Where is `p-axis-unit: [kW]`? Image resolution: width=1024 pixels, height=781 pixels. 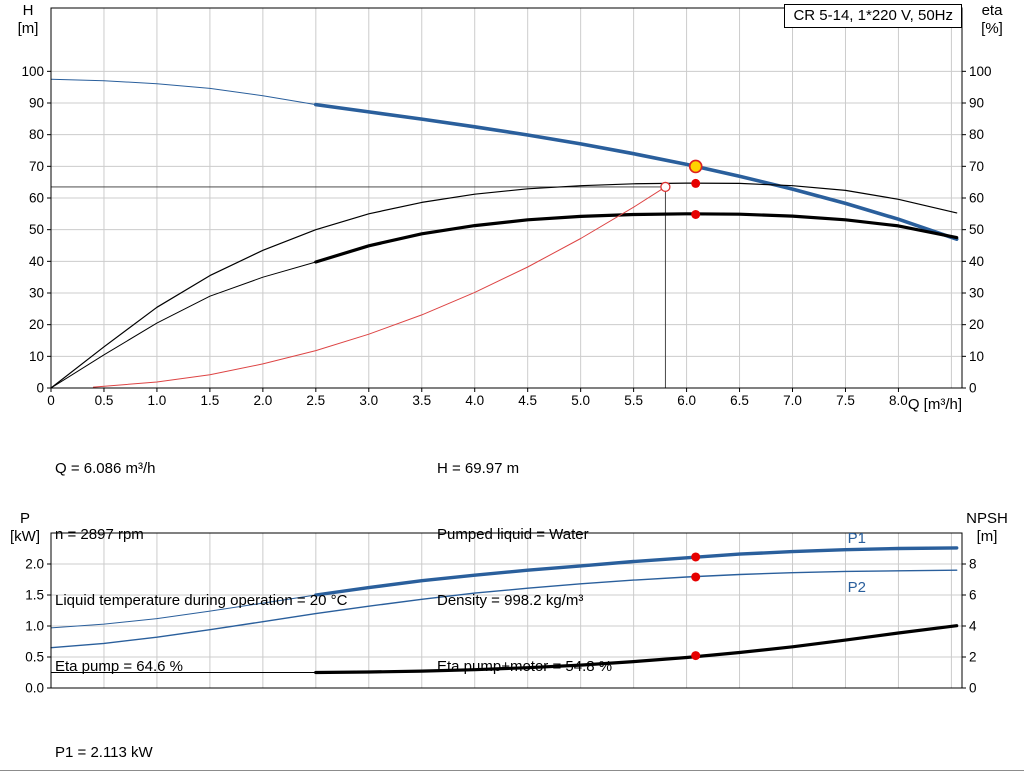
p-axis-unit: [kW] is located at coordinates (25, 536).